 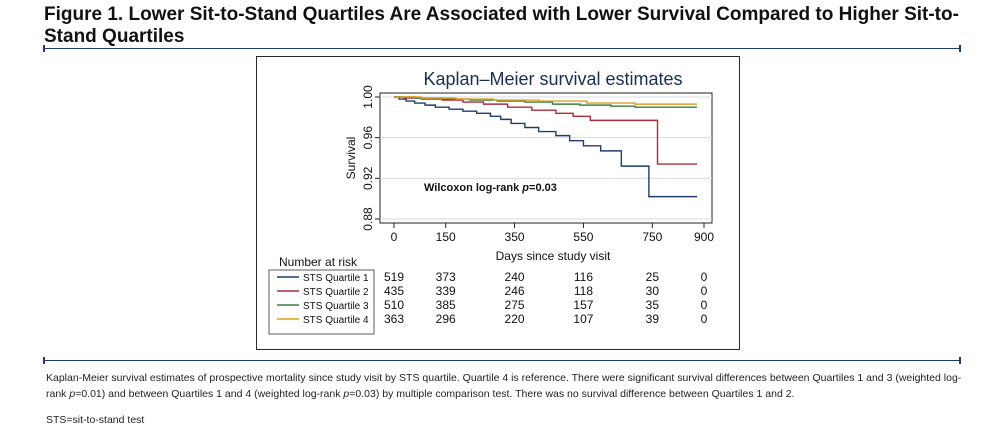 I want to click on title-rule, so click(x=502, y=48).